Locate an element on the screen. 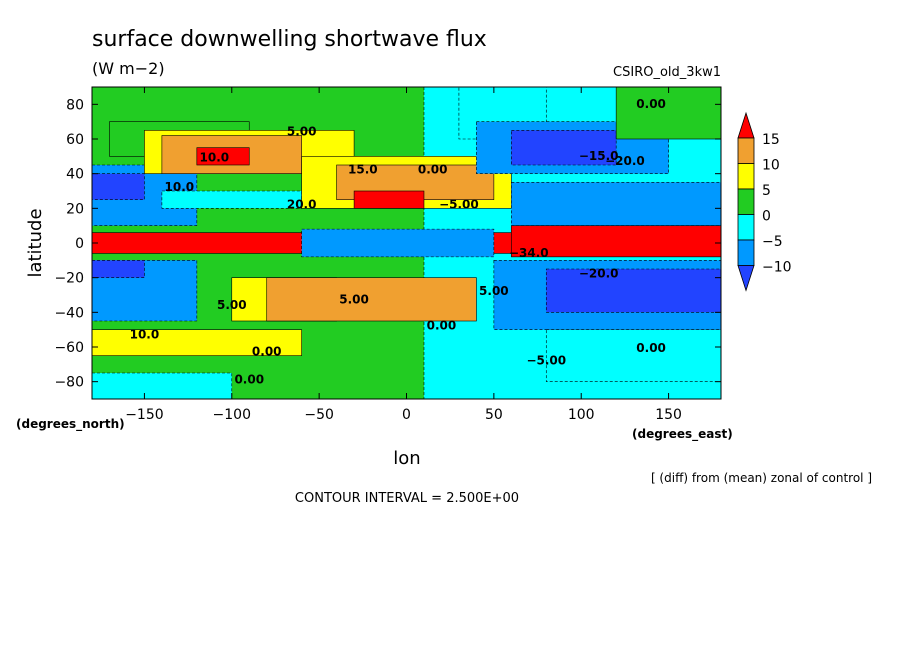 This screenshot has width=904, height=659. contour-label: −15.0 is located at coordinates (599, 156).